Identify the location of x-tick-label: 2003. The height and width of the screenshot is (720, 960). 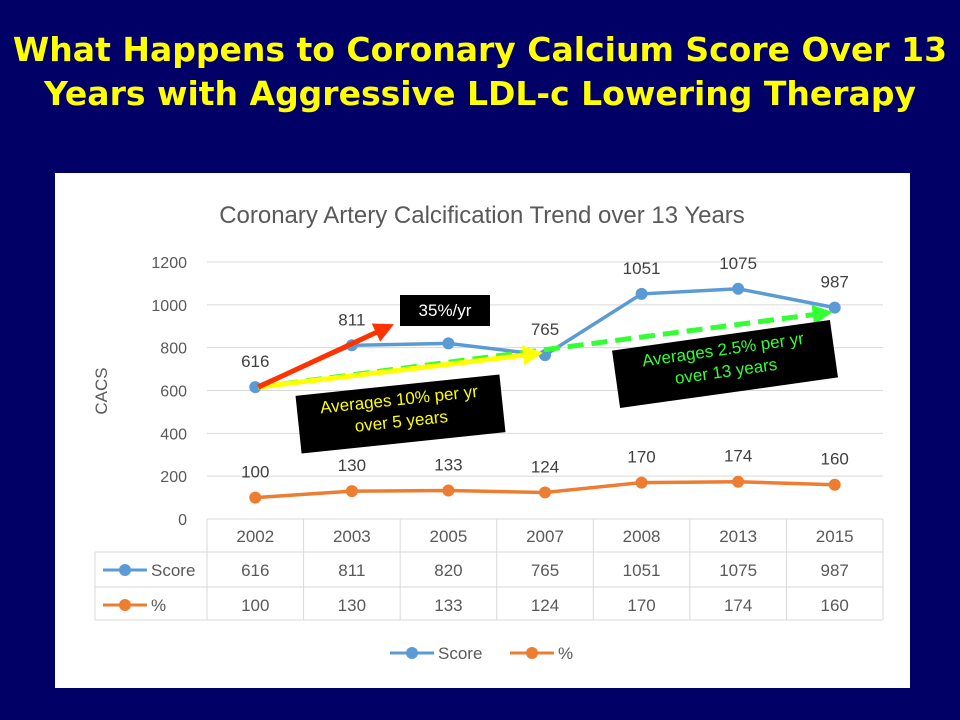
(352, 536).